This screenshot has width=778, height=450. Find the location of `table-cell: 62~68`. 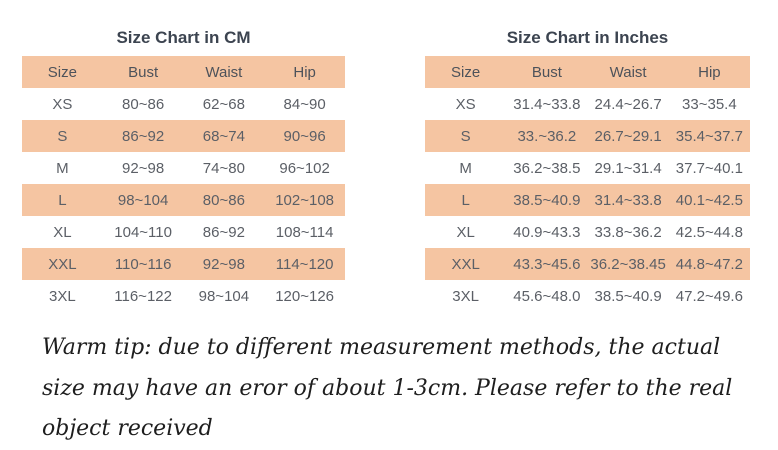

table-cell: 62~68 is located at coordinates (223, 104).